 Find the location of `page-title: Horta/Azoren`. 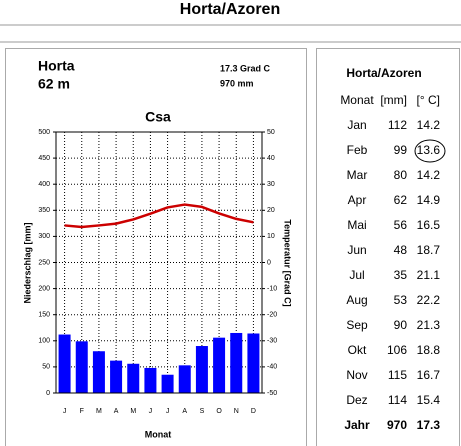

page-title: Horta/Azoren is located at coordinates (230, 9).